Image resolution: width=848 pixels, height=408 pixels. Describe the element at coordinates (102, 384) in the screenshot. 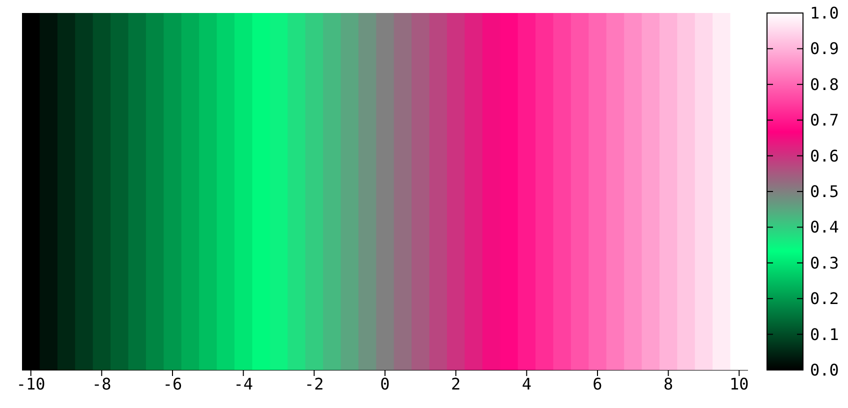

I see `x-tick-label: -8` at that location.